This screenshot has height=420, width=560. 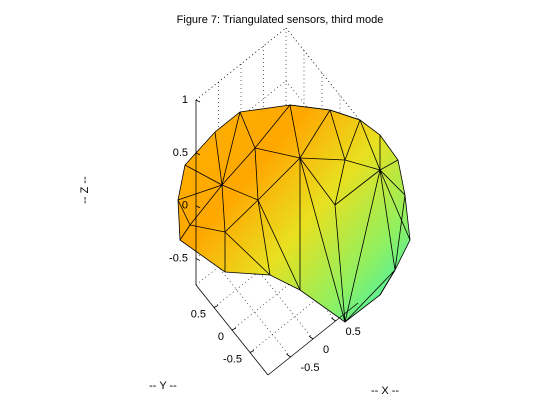 What do you see at coordinates (232, 359) in the screenshot?
I see `y-tick-label: -0.5` at bounding box center [232, 359].